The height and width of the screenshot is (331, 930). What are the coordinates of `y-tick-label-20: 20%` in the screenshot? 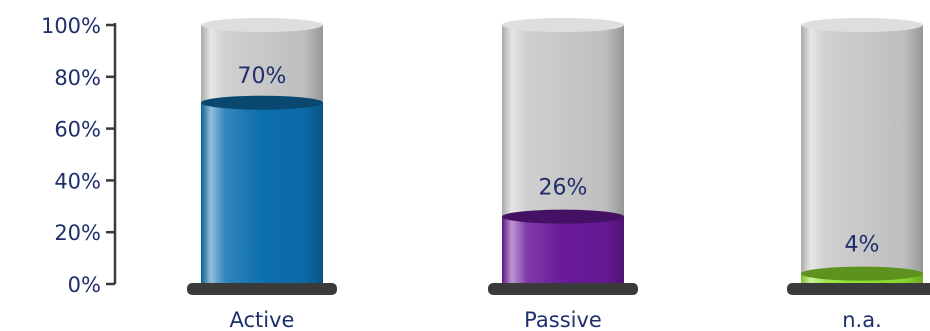 It's located at (77, 233).